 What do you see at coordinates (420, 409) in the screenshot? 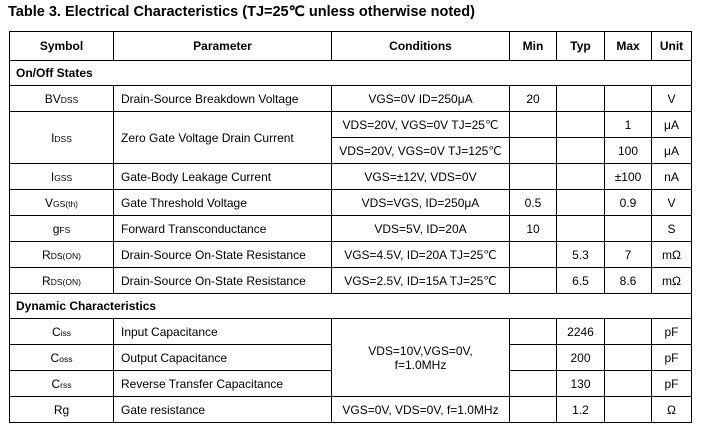
I see `conditions-cell: VGS=0V, VDS=0V, f=1.0MHz` at bounding box center [420, 409].